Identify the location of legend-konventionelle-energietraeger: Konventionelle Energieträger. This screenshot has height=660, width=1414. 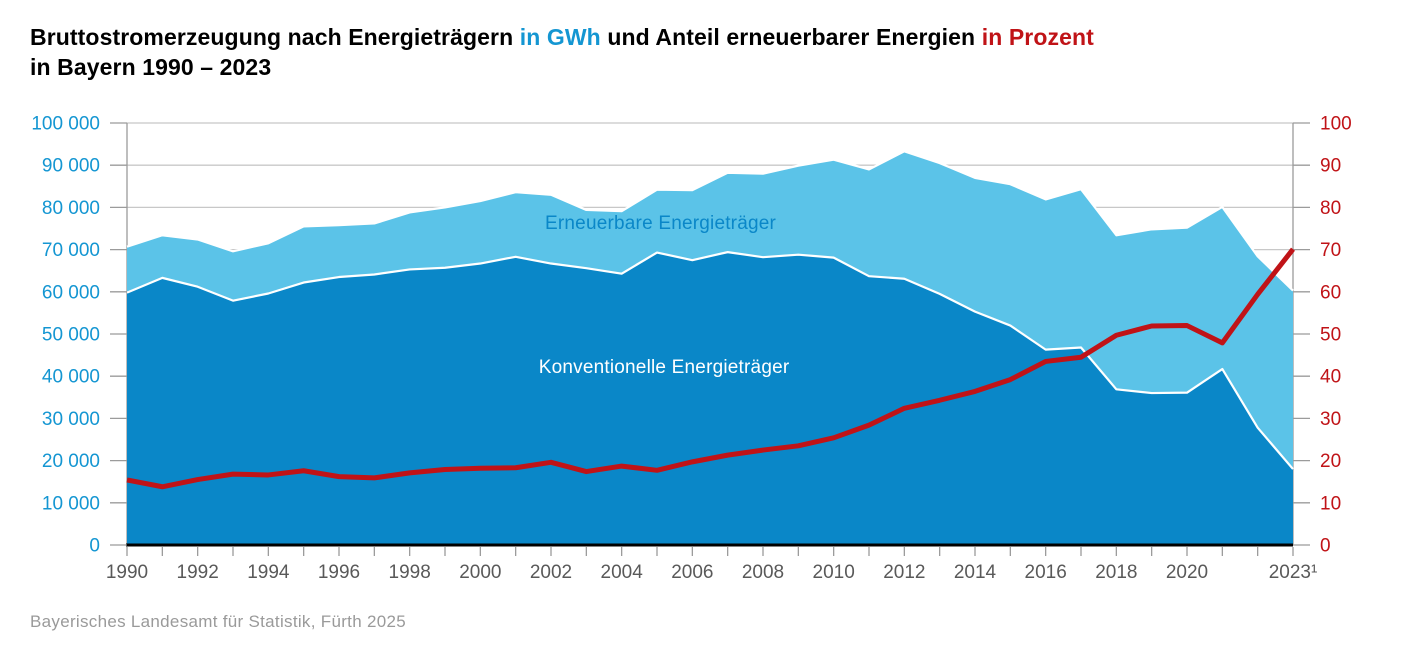
(664, 367).